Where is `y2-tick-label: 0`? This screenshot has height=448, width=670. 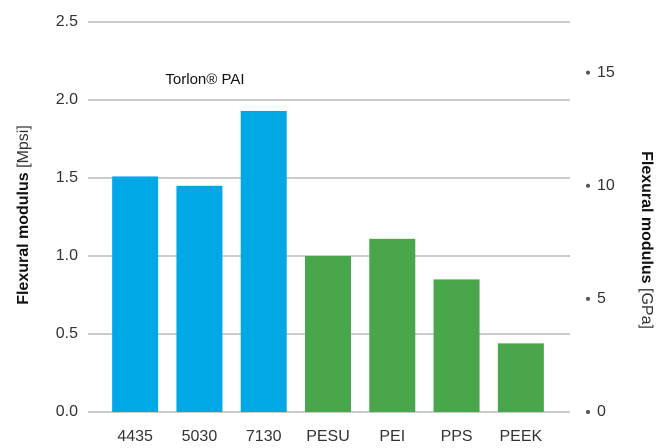
y2-tick-label: 0 is located at coordinates (601, 411).